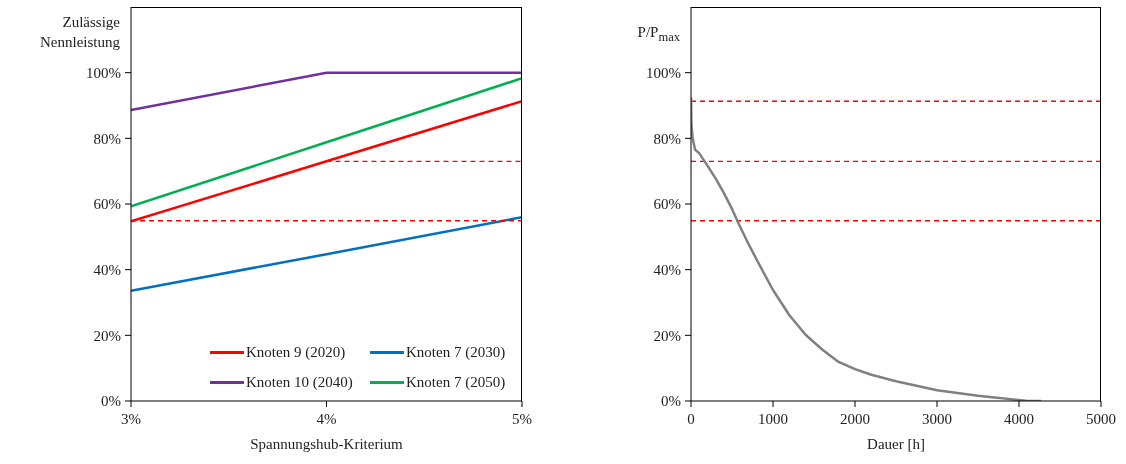  What do you see at coordinates (296, 352) in the screenshot?
I see `legend-label: Knoten 9 (2020)` at bounding box center [296, 352].